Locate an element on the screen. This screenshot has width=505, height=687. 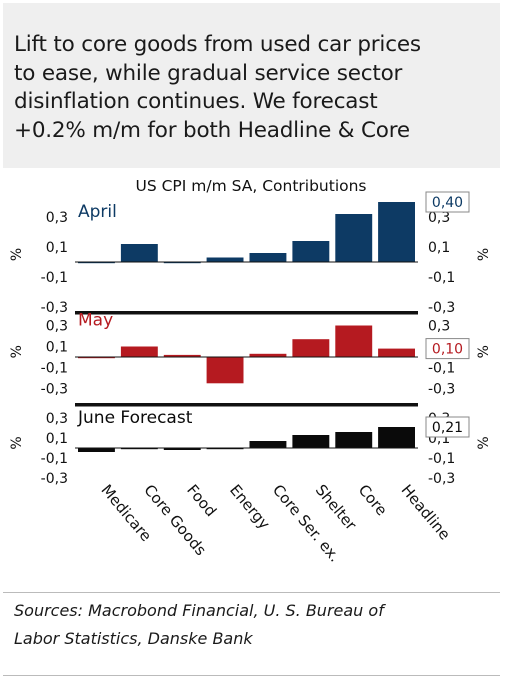
category-label: Headline is located at coordinates (425, 512).